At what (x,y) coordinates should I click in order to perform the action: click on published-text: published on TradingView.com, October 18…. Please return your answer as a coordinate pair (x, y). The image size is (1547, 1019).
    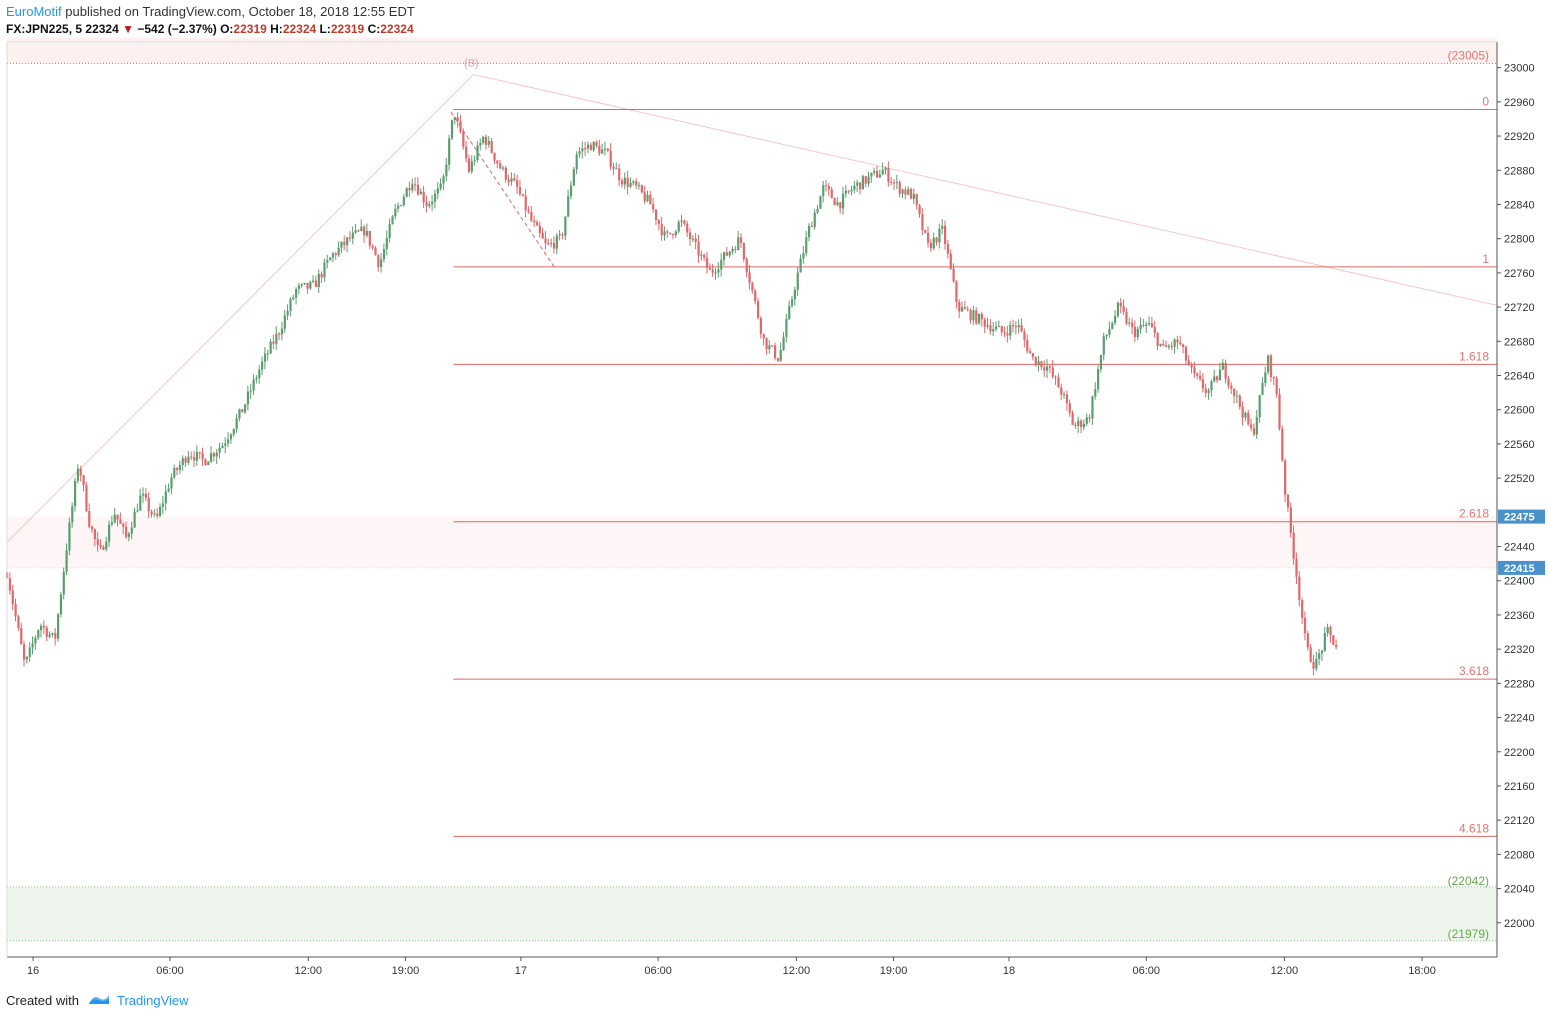
    Looking at the image, I should click on (240, 11).